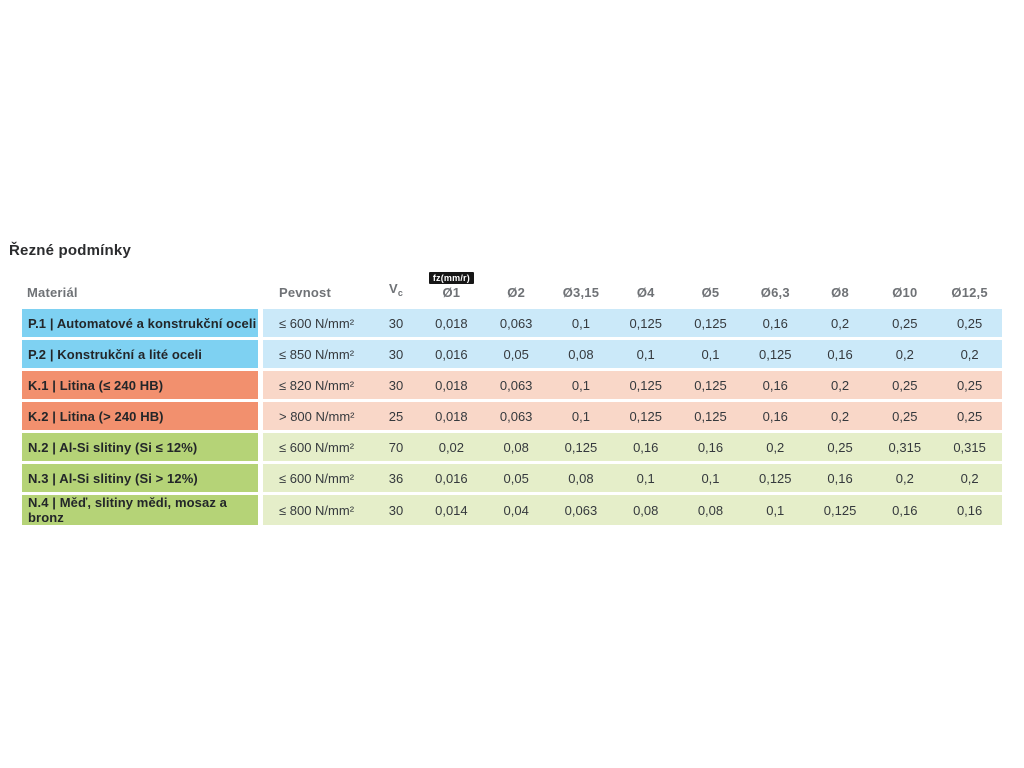 Image resolution: width=1024 pixels, height=768 pixels. I want to click on col-header-pevnost: Pevnost, so click(305, 292).